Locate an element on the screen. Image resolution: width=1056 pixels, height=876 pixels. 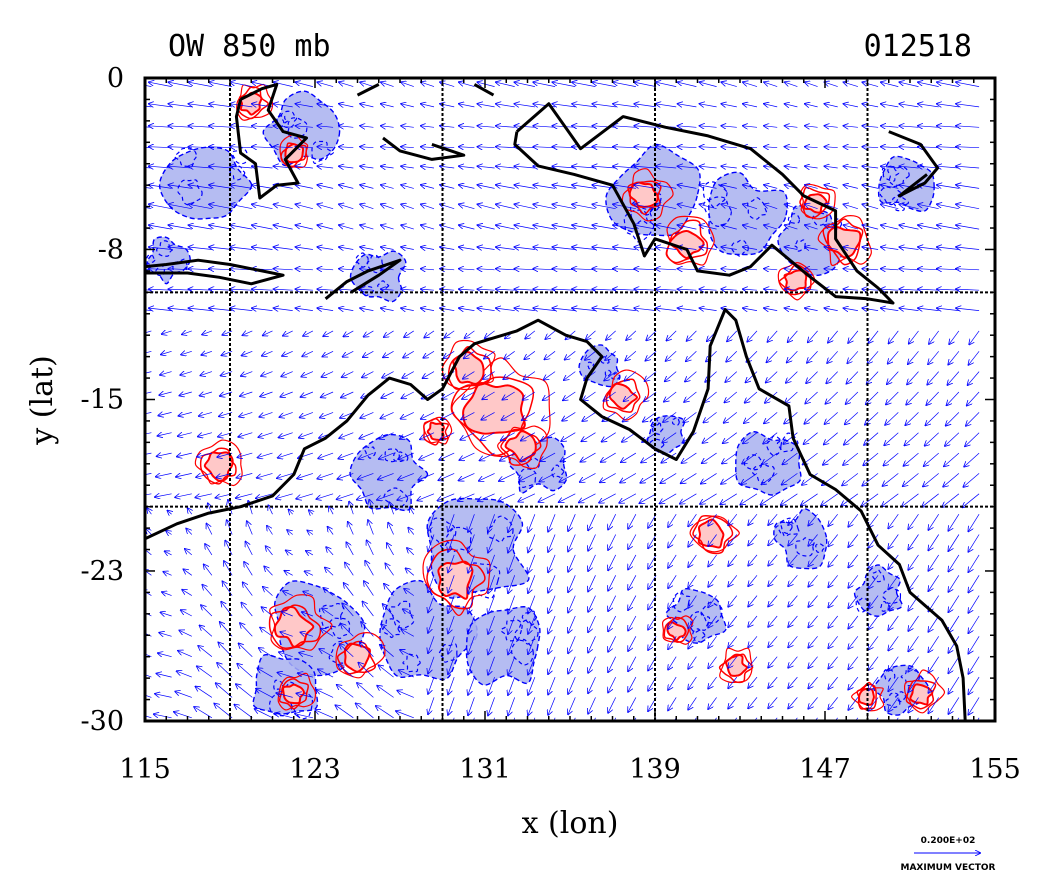
y-tick-label: 0 is located at coordinates (115, 78).